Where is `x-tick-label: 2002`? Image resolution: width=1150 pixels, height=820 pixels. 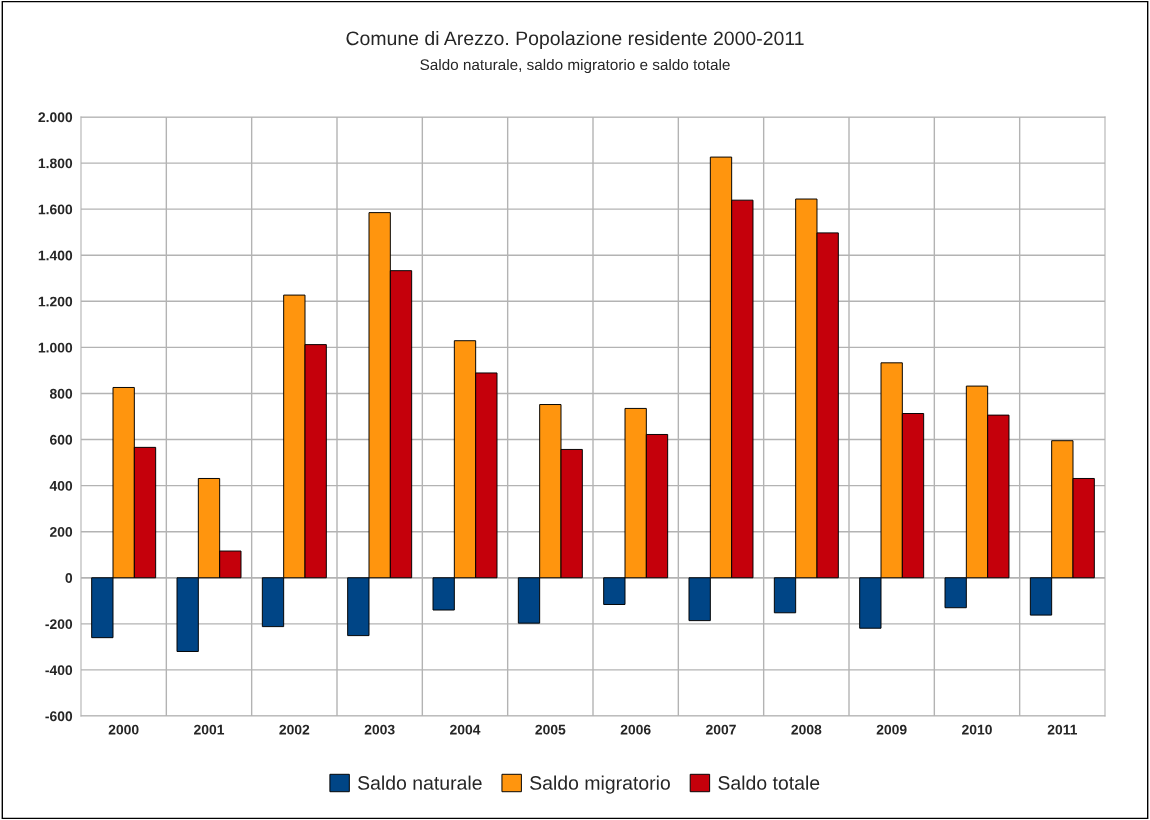 x-tick-label: 2002 is located at coordinates (294, 729).